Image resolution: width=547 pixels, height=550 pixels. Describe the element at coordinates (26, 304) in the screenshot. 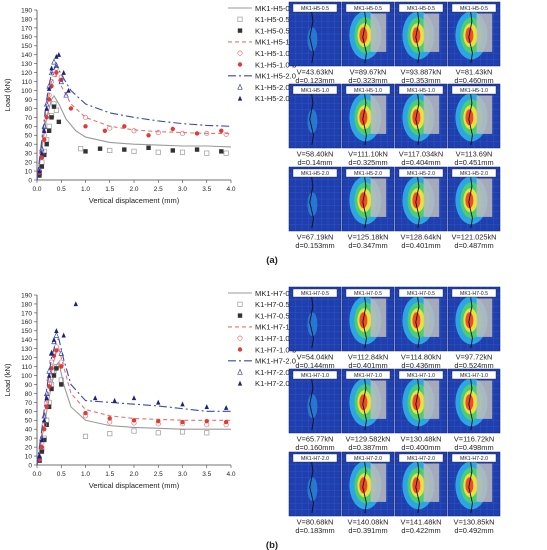

I see `y-tick-label: 180` at that location.